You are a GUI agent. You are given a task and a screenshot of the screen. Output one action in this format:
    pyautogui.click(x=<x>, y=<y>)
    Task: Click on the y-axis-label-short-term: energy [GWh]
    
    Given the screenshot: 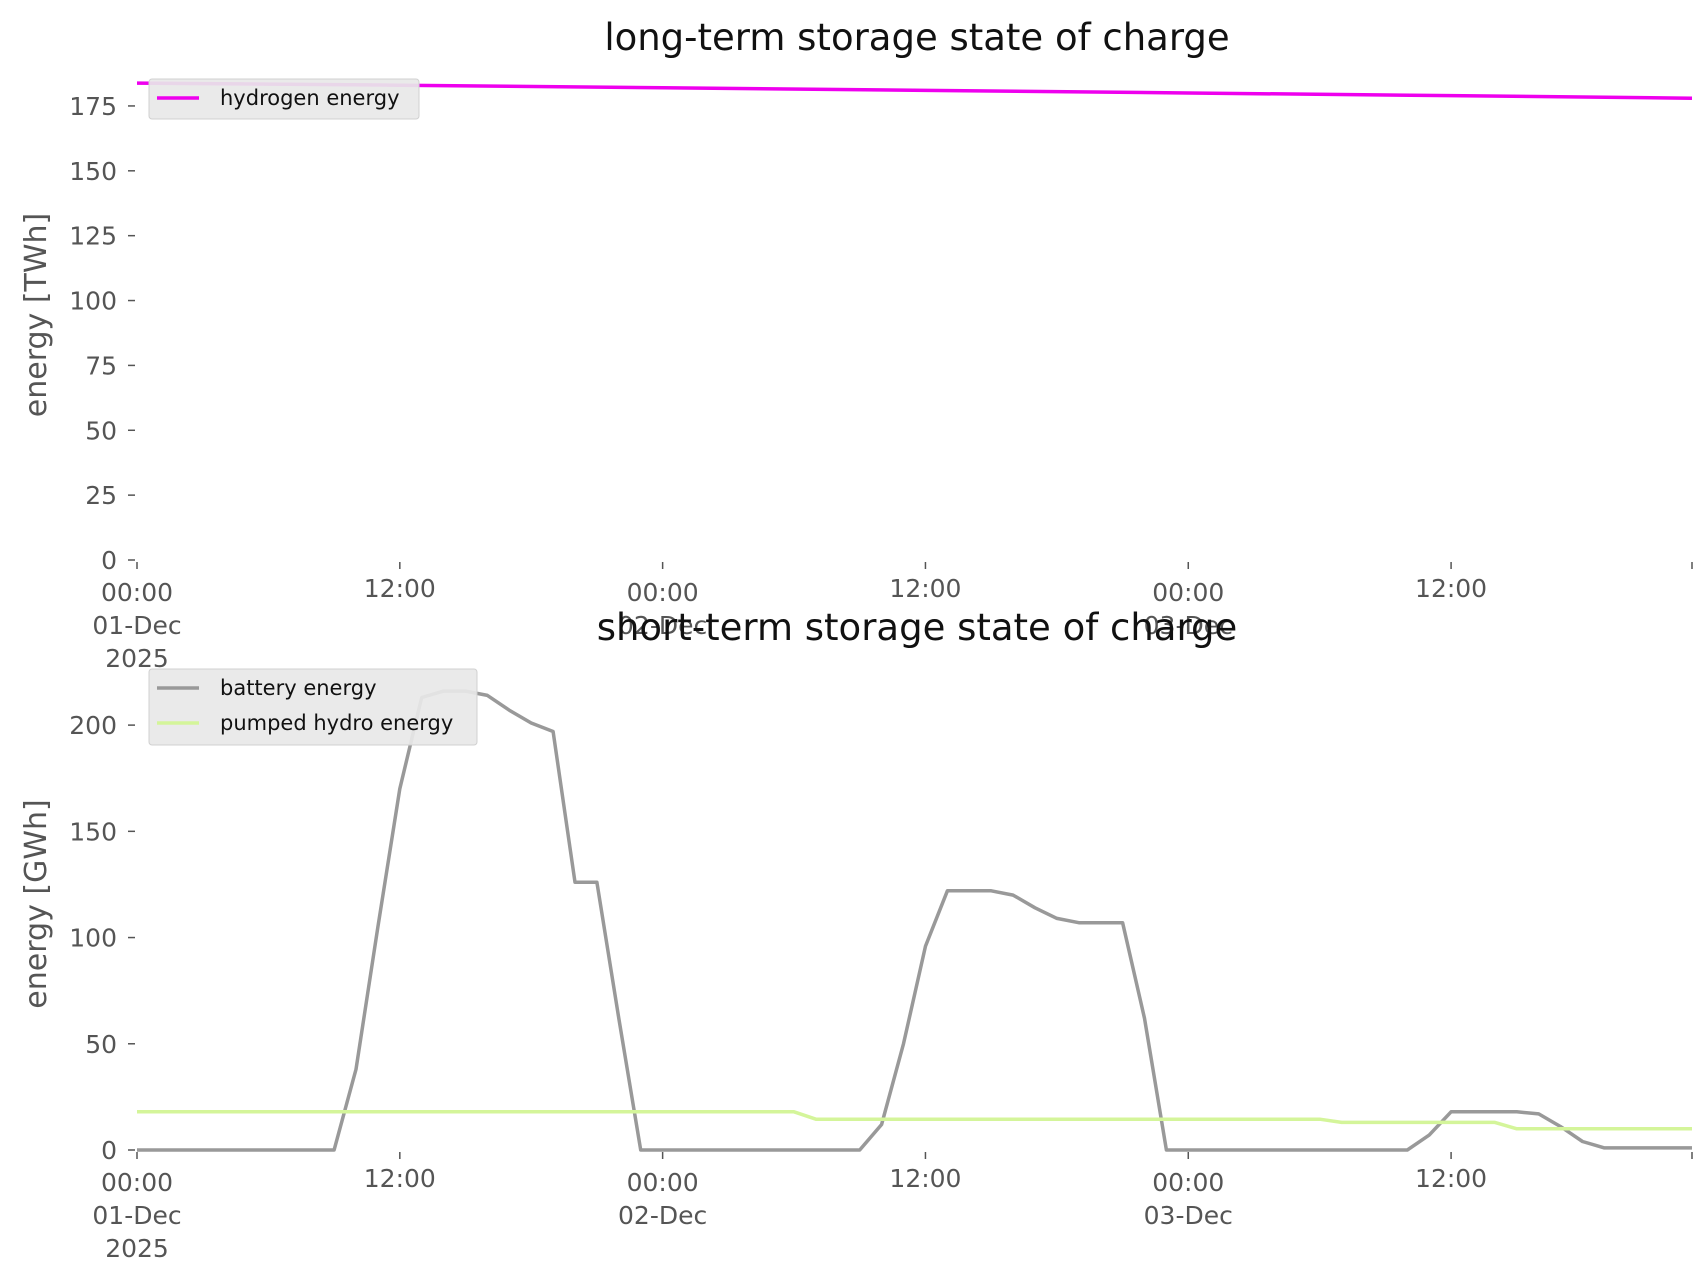 What is the action you would take?
    pyautogui.click(x=36, y=903)
    